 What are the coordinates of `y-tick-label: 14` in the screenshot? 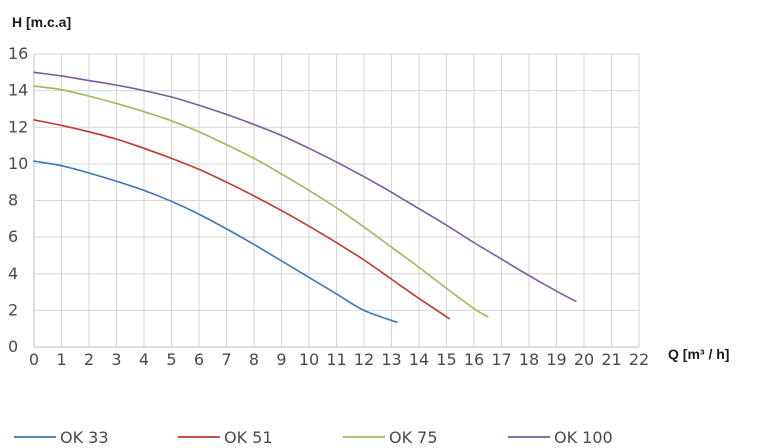 It's located at (18, 90).